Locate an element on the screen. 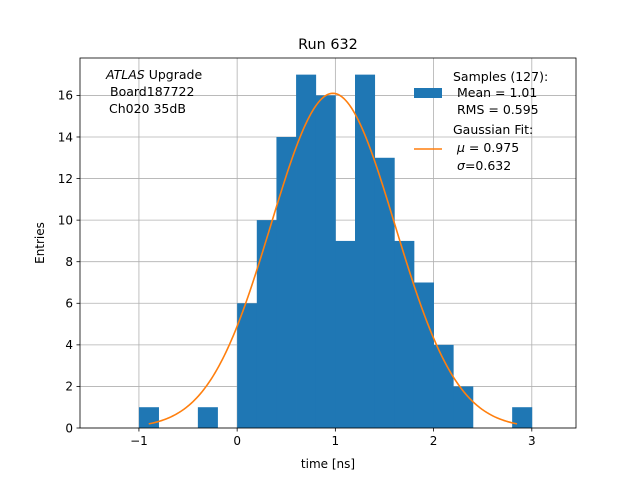 The width and height of the screenshot is (640, 480). legend-samples-rms: RMS = 0.595 is located at coordinates (498, 109).